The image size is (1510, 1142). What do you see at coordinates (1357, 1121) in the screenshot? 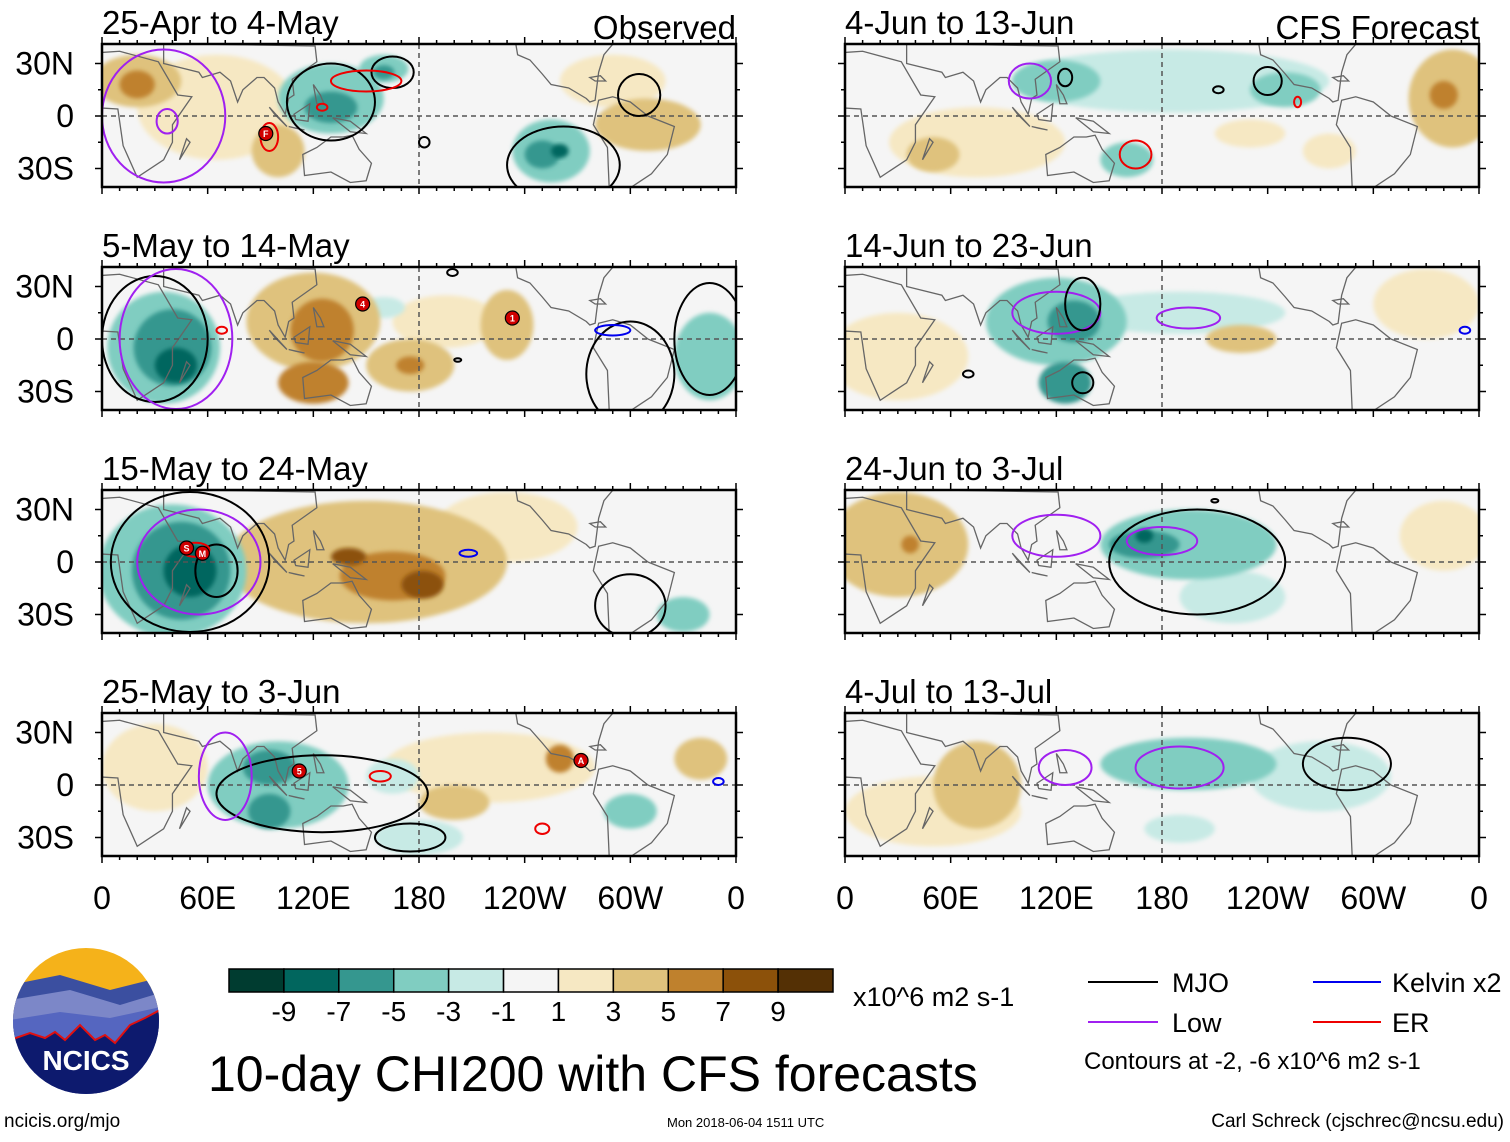
I see `credit: Carl Schreck (cjschrec@ncsu.edu)` at bounding box center [1357, 1121].